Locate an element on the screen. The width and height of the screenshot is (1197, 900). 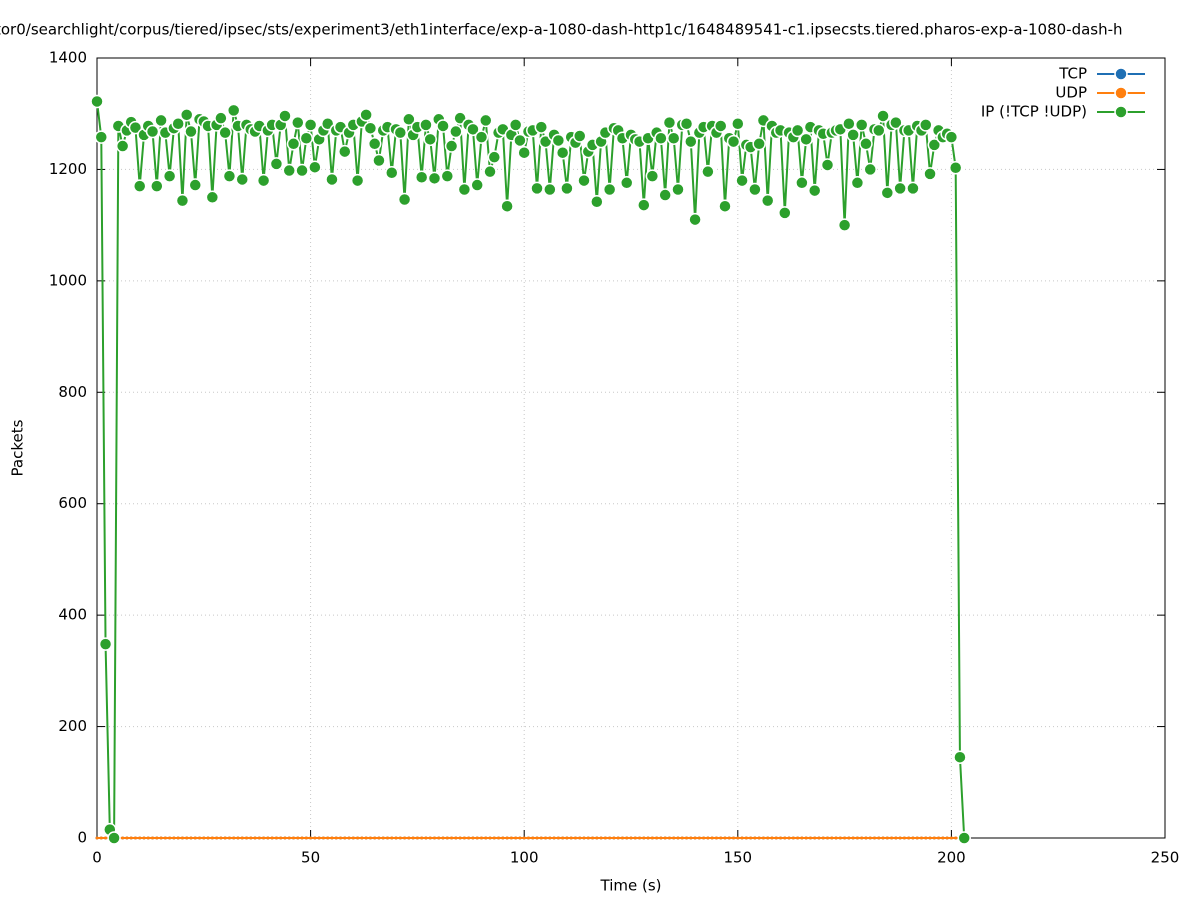
x-tick-label: 50 is located at coordinates (310, 858).